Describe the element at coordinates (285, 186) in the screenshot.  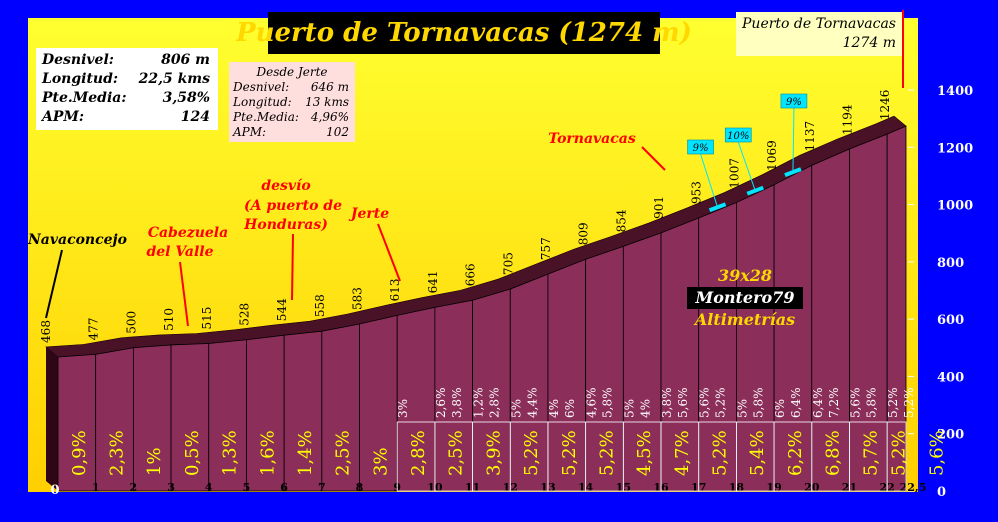
I see `annotation-label: desvío` at that location.